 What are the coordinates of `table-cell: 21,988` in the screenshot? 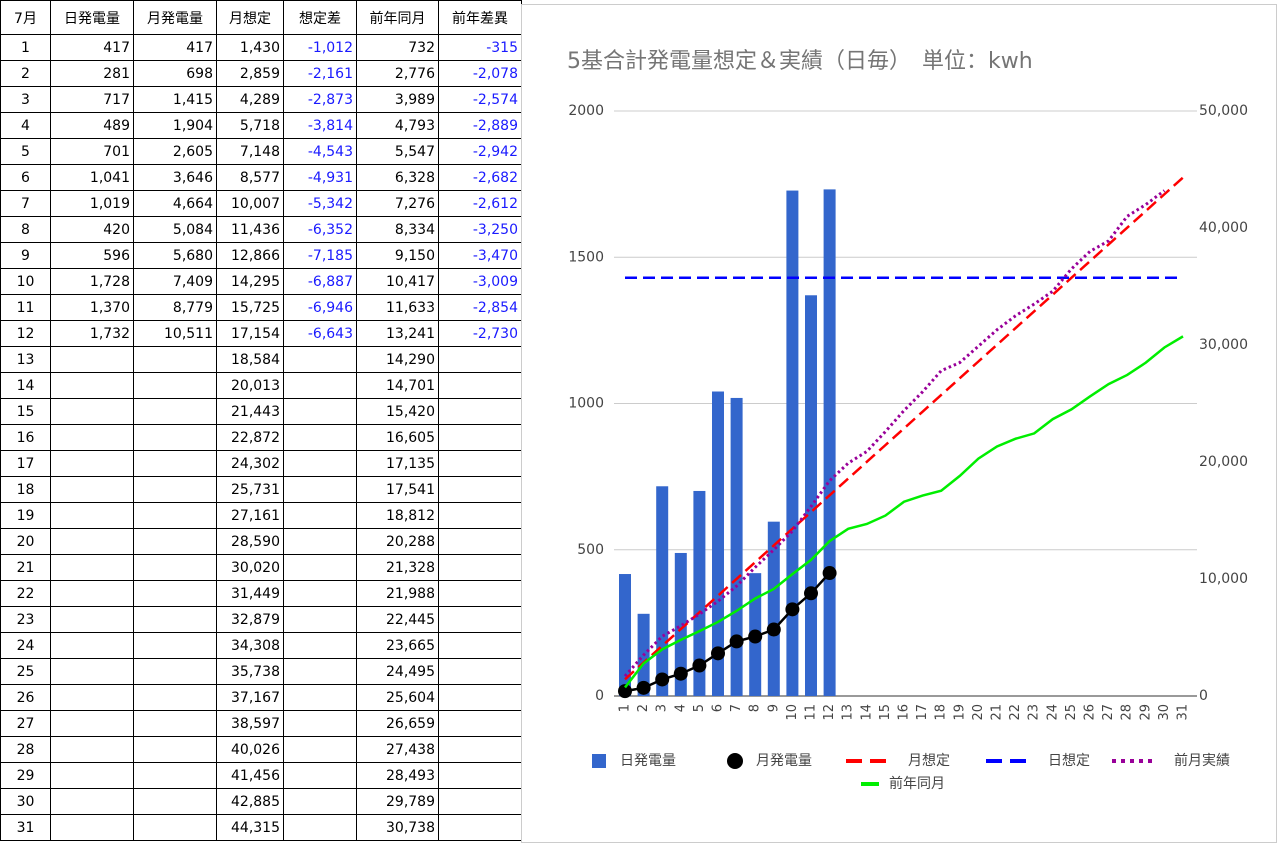 It's located at (397, 593).